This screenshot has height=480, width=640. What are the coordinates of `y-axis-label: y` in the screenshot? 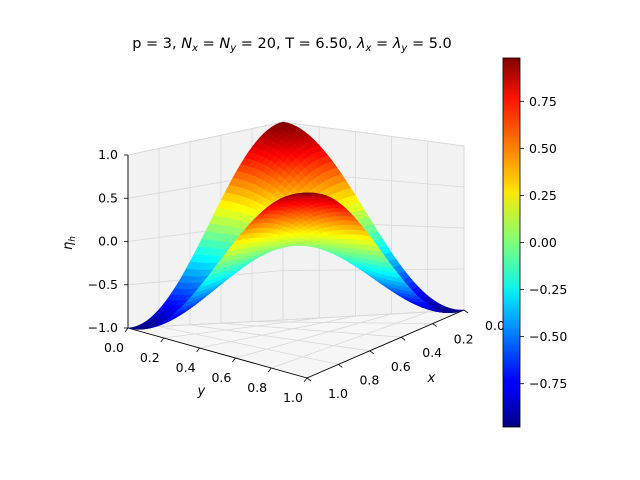 It's located at (201, 391).